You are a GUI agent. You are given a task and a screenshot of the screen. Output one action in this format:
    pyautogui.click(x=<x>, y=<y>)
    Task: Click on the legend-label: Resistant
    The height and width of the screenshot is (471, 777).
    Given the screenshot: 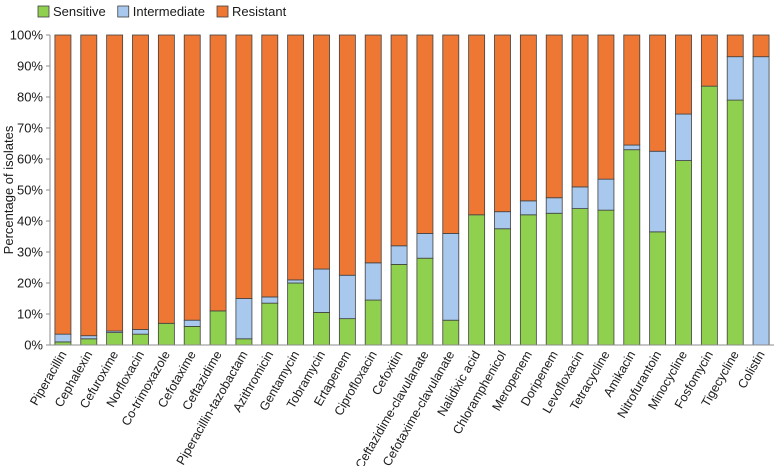 What is the action you would take?
    pyautogui.click(x=259, y=11)
    